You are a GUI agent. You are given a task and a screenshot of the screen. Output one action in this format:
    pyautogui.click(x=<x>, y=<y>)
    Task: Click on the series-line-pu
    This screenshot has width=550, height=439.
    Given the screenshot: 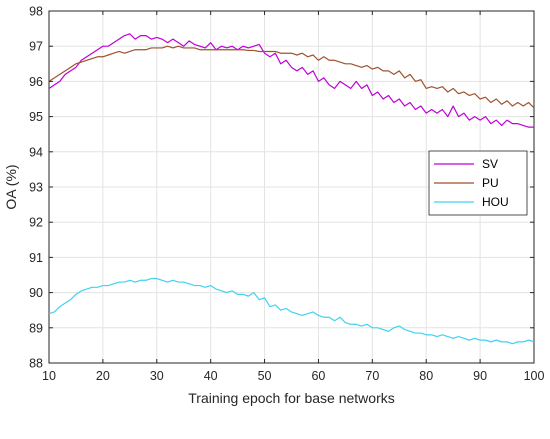 What is the action you would take?
    pyautogui.click(x=291, y=77)
    